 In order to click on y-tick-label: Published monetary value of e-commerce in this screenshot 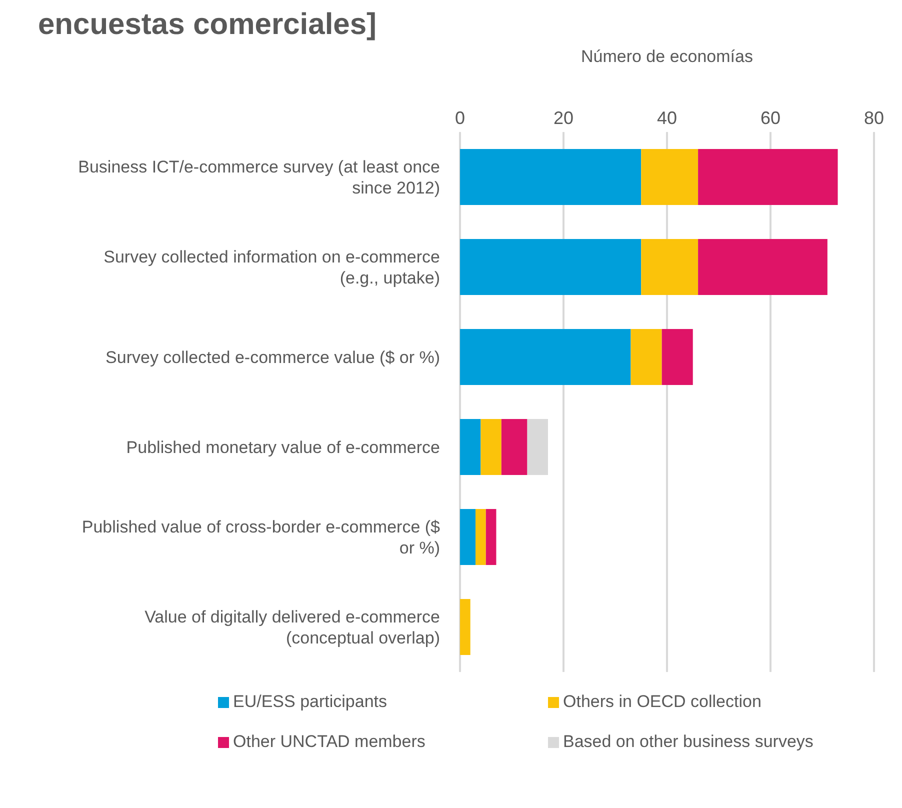, I will do `click(283, 447)`.